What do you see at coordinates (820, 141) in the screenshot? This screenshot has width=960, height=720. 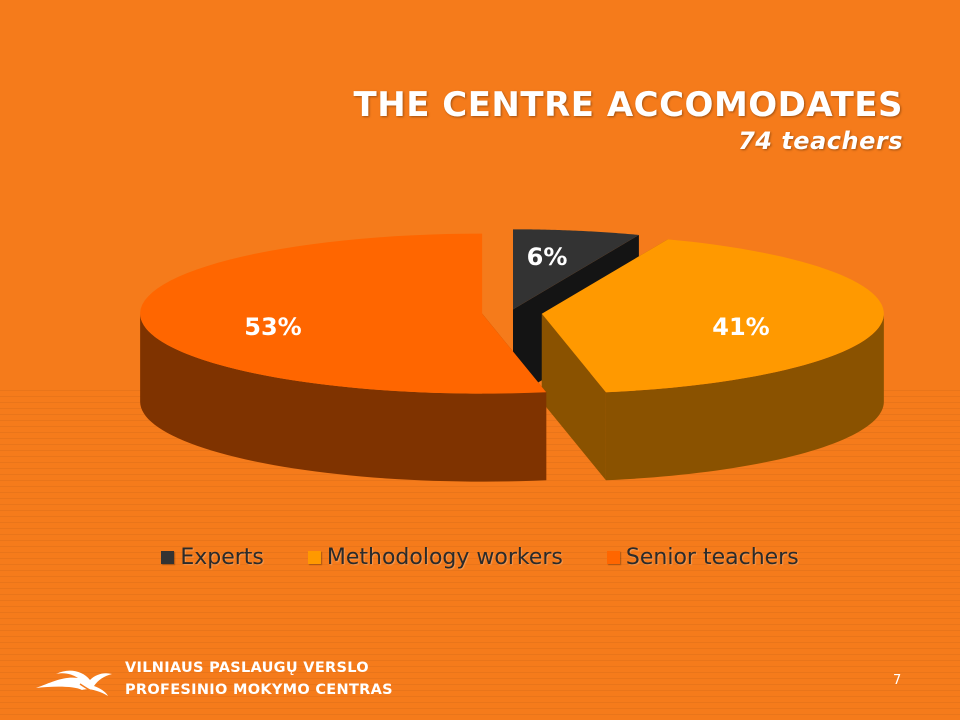 I see `slide-subtitle: 74 teachers` at bounding box center [820, 141].